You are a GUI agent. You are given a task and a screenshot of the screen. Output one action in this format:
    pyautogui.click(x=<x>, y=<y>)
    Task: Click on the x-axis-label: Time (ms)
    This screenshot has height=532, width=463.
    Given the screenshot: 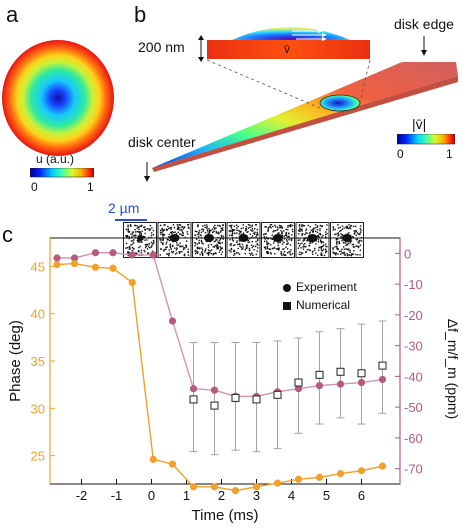 What is the action you would take?
    pyautogui.click(x=225, y=515)
    